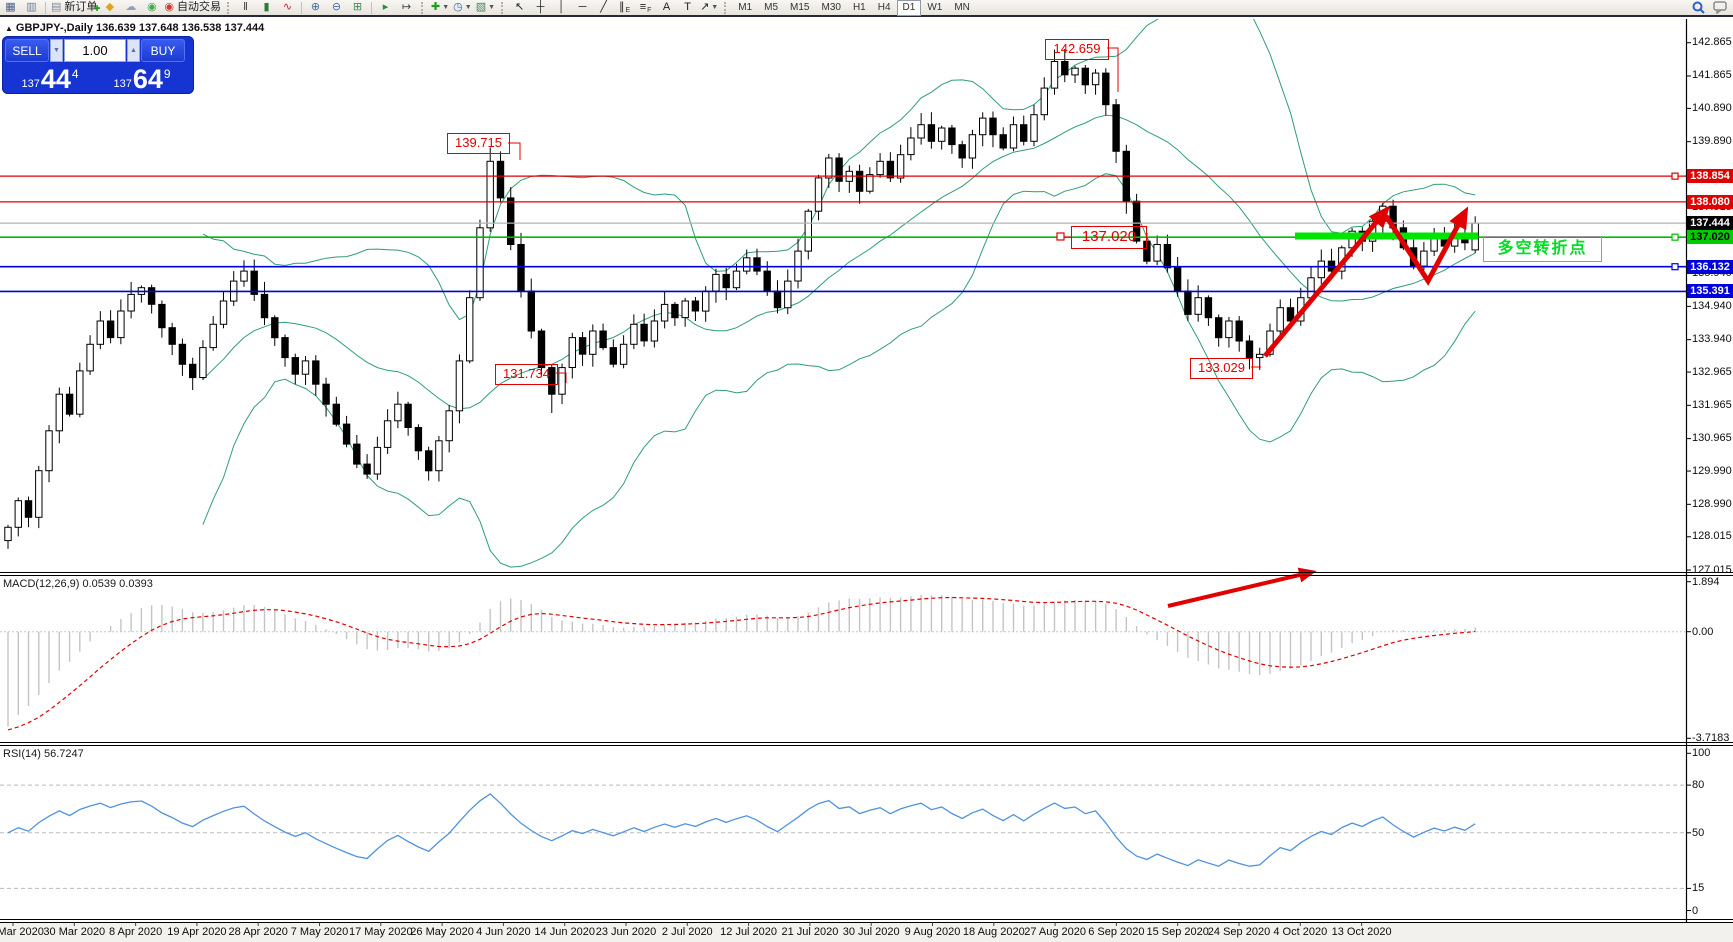 This screenshot has width=1733, height=942. What do you see at coordinates (440, 7) in the screenshot?
I see `add-indicator-icon: ✚ ▼` at bounding box center [440, 7].